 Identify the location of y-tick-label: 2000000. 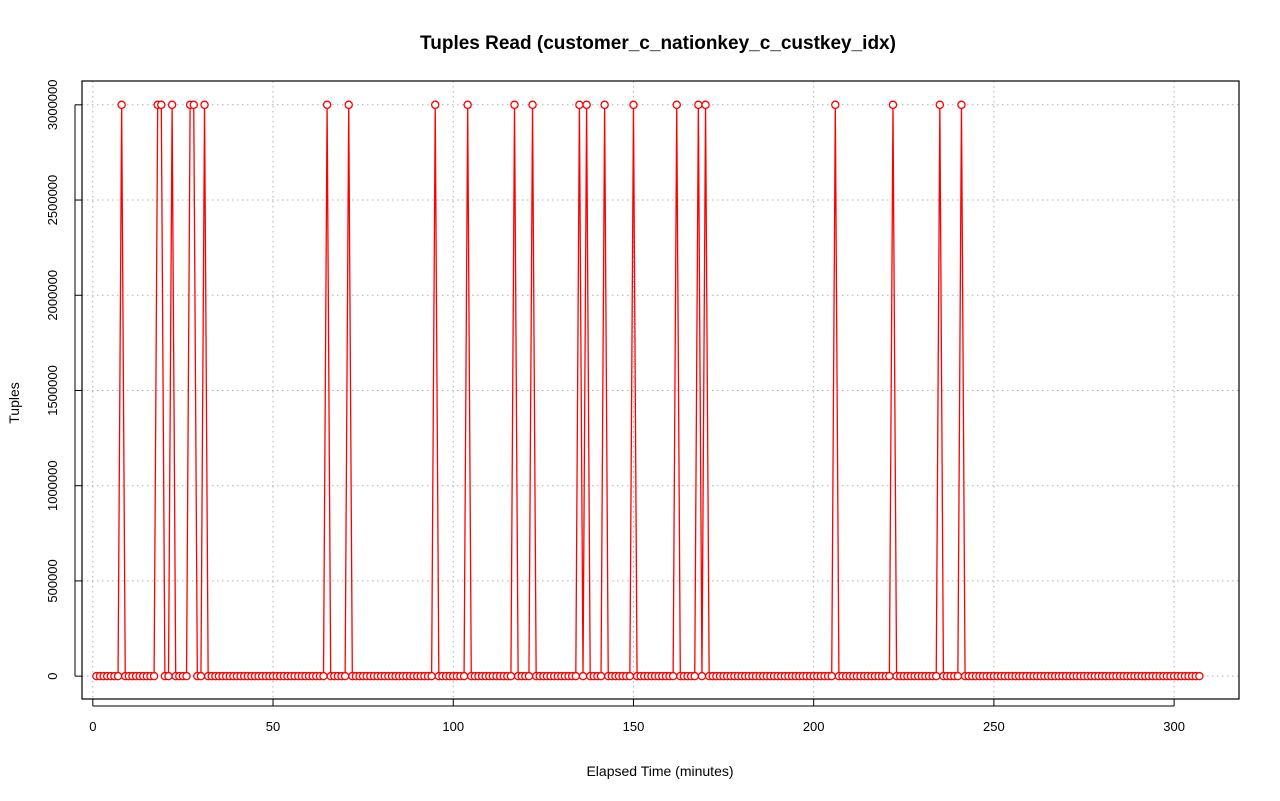
(52, 295).